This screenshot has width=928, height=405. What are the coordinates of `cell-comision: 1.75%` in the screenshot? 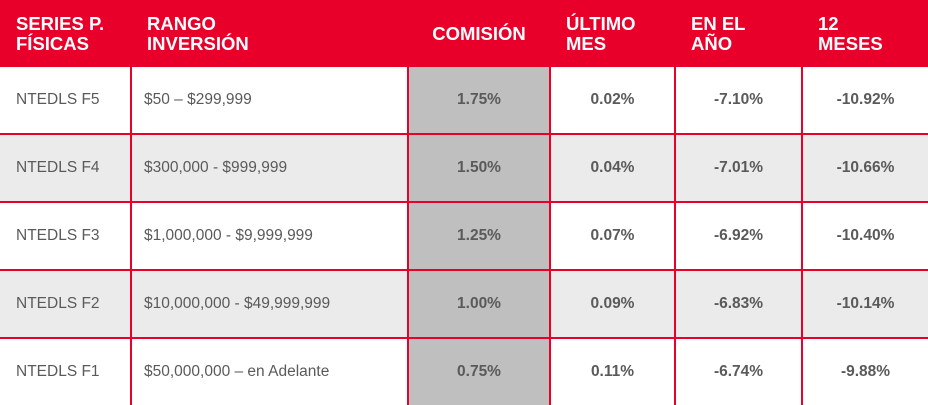 It's located at (479, 101).